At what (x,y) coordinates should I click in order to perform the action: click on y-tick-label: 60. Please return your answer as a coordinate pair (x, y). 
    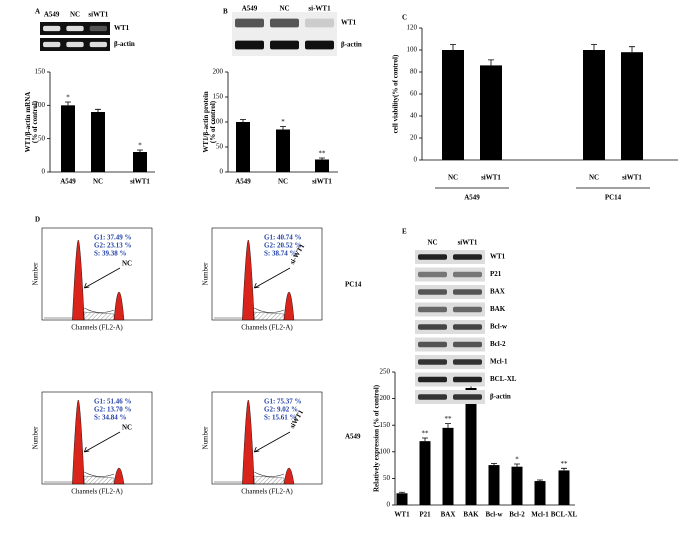
    Looking at the image, I should click on (414, 94).